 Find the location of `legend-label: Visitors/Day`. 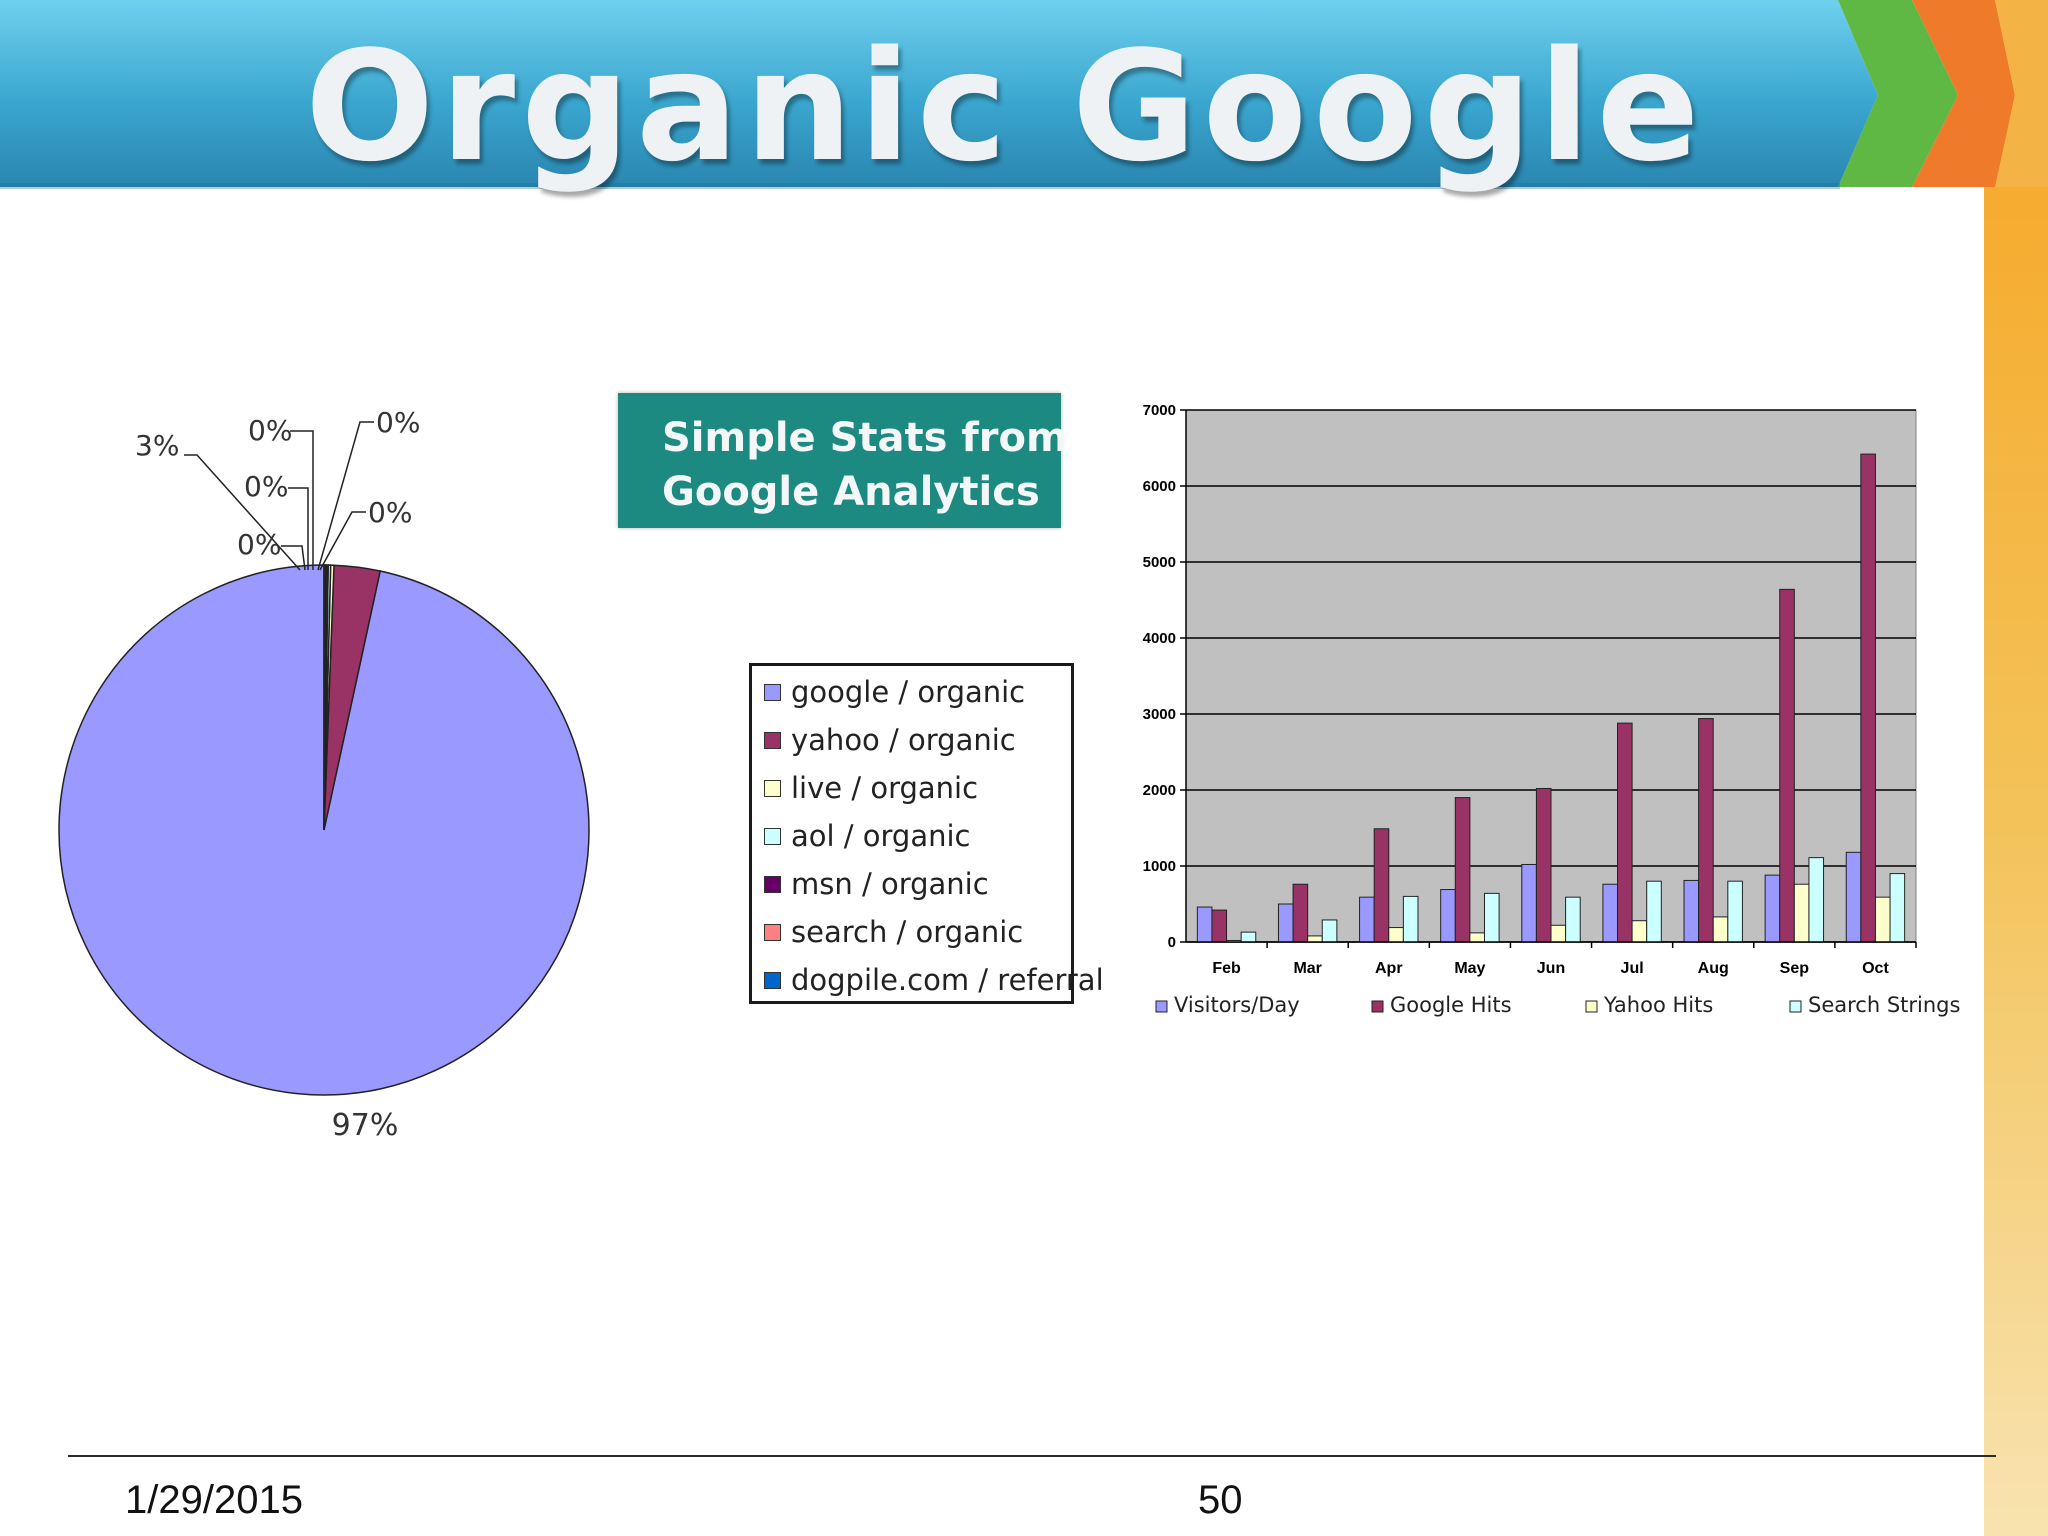

legend-label: Visitors/Day is located at coordinates (1237, 1005).